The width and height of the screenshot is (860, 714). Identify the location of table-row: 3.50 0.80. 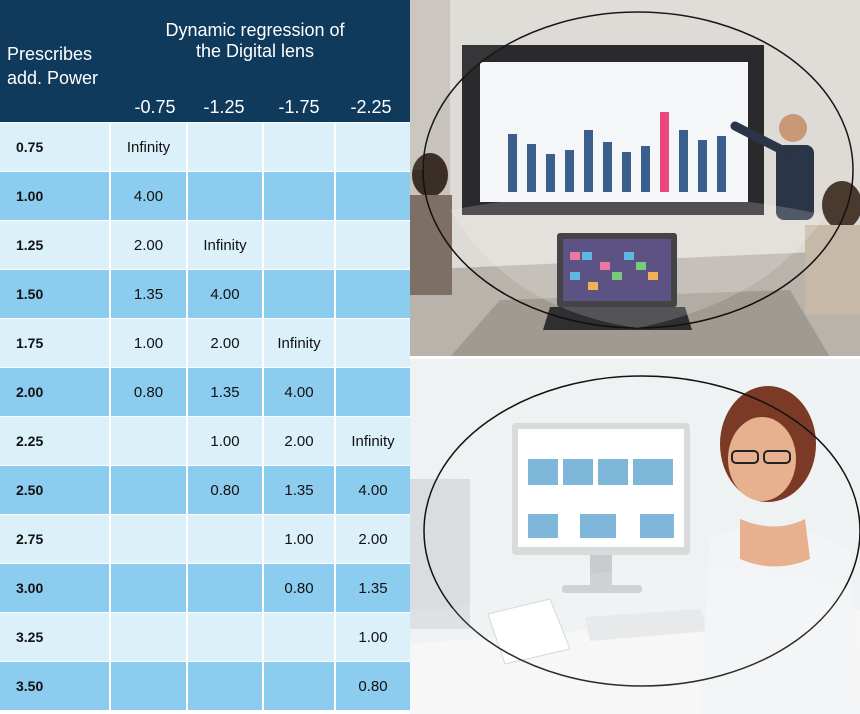
(205, 685).